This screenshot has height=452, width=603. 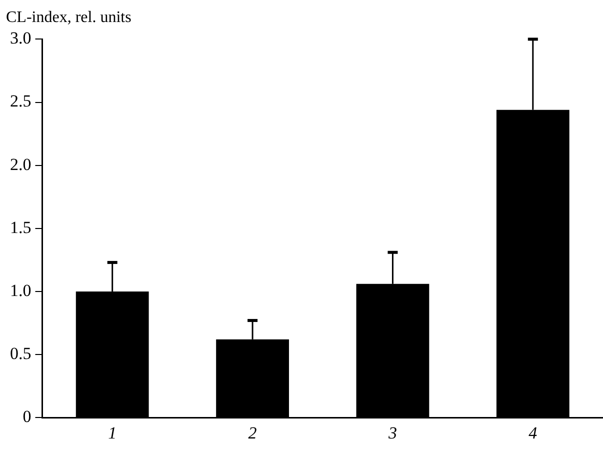 I want to click on y-tick-label: 2.5, so click(x=21, y=101).